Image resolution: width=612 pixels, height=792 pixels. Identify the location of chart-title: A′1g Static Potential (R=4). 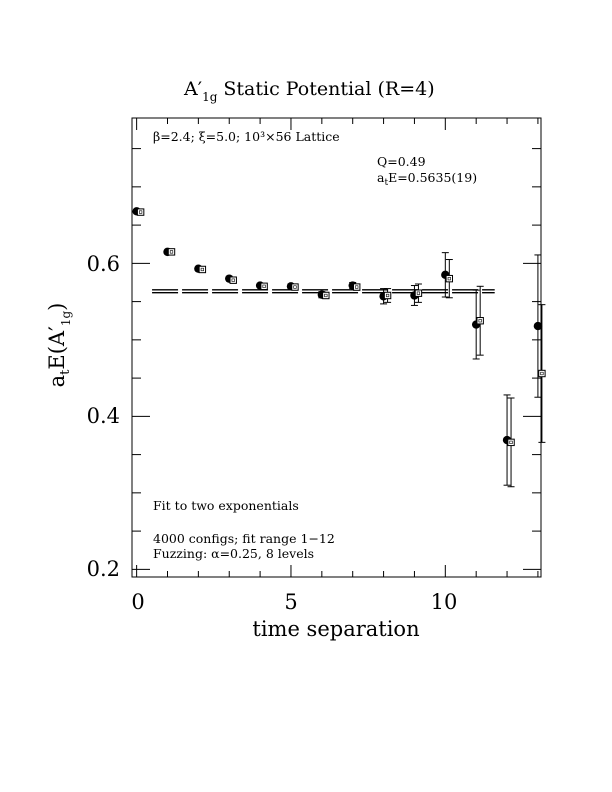
(309, 91).